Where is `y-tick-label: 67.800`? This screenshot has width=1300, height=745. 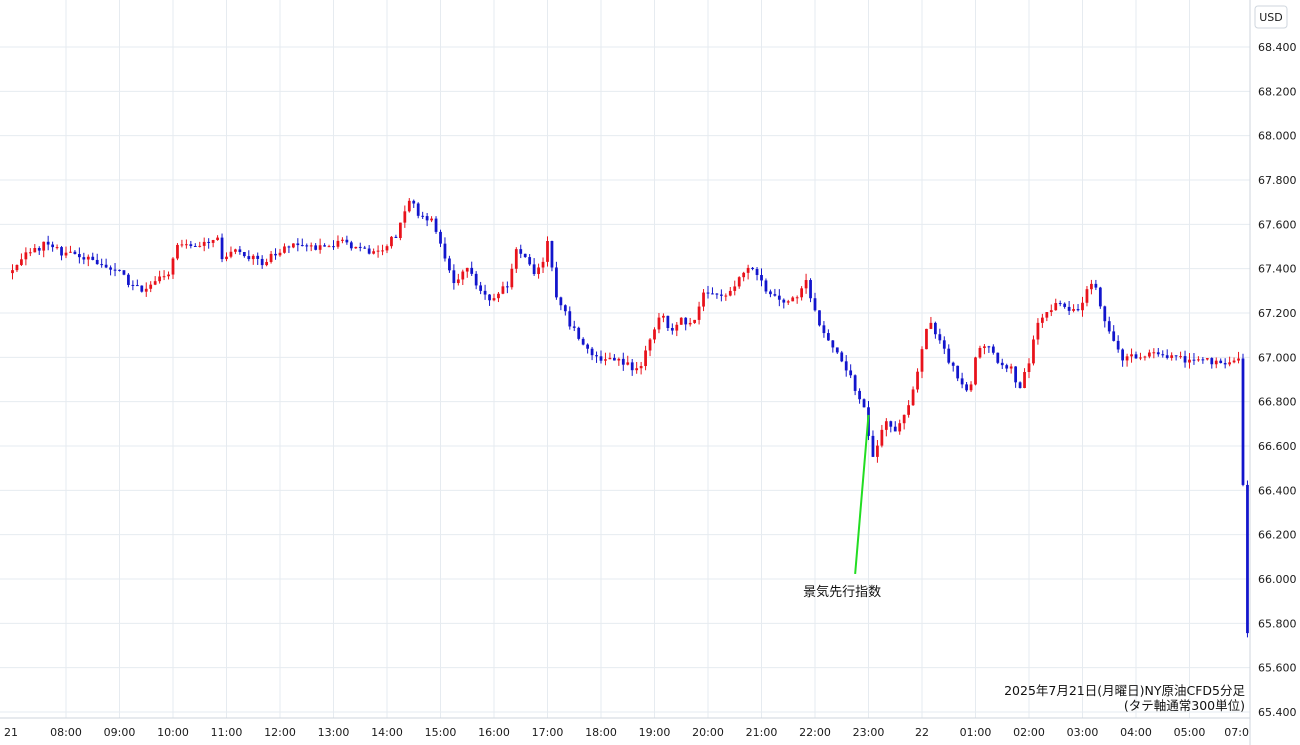
y-tick-label: 67.800 is located at coordinates (1277, 180).